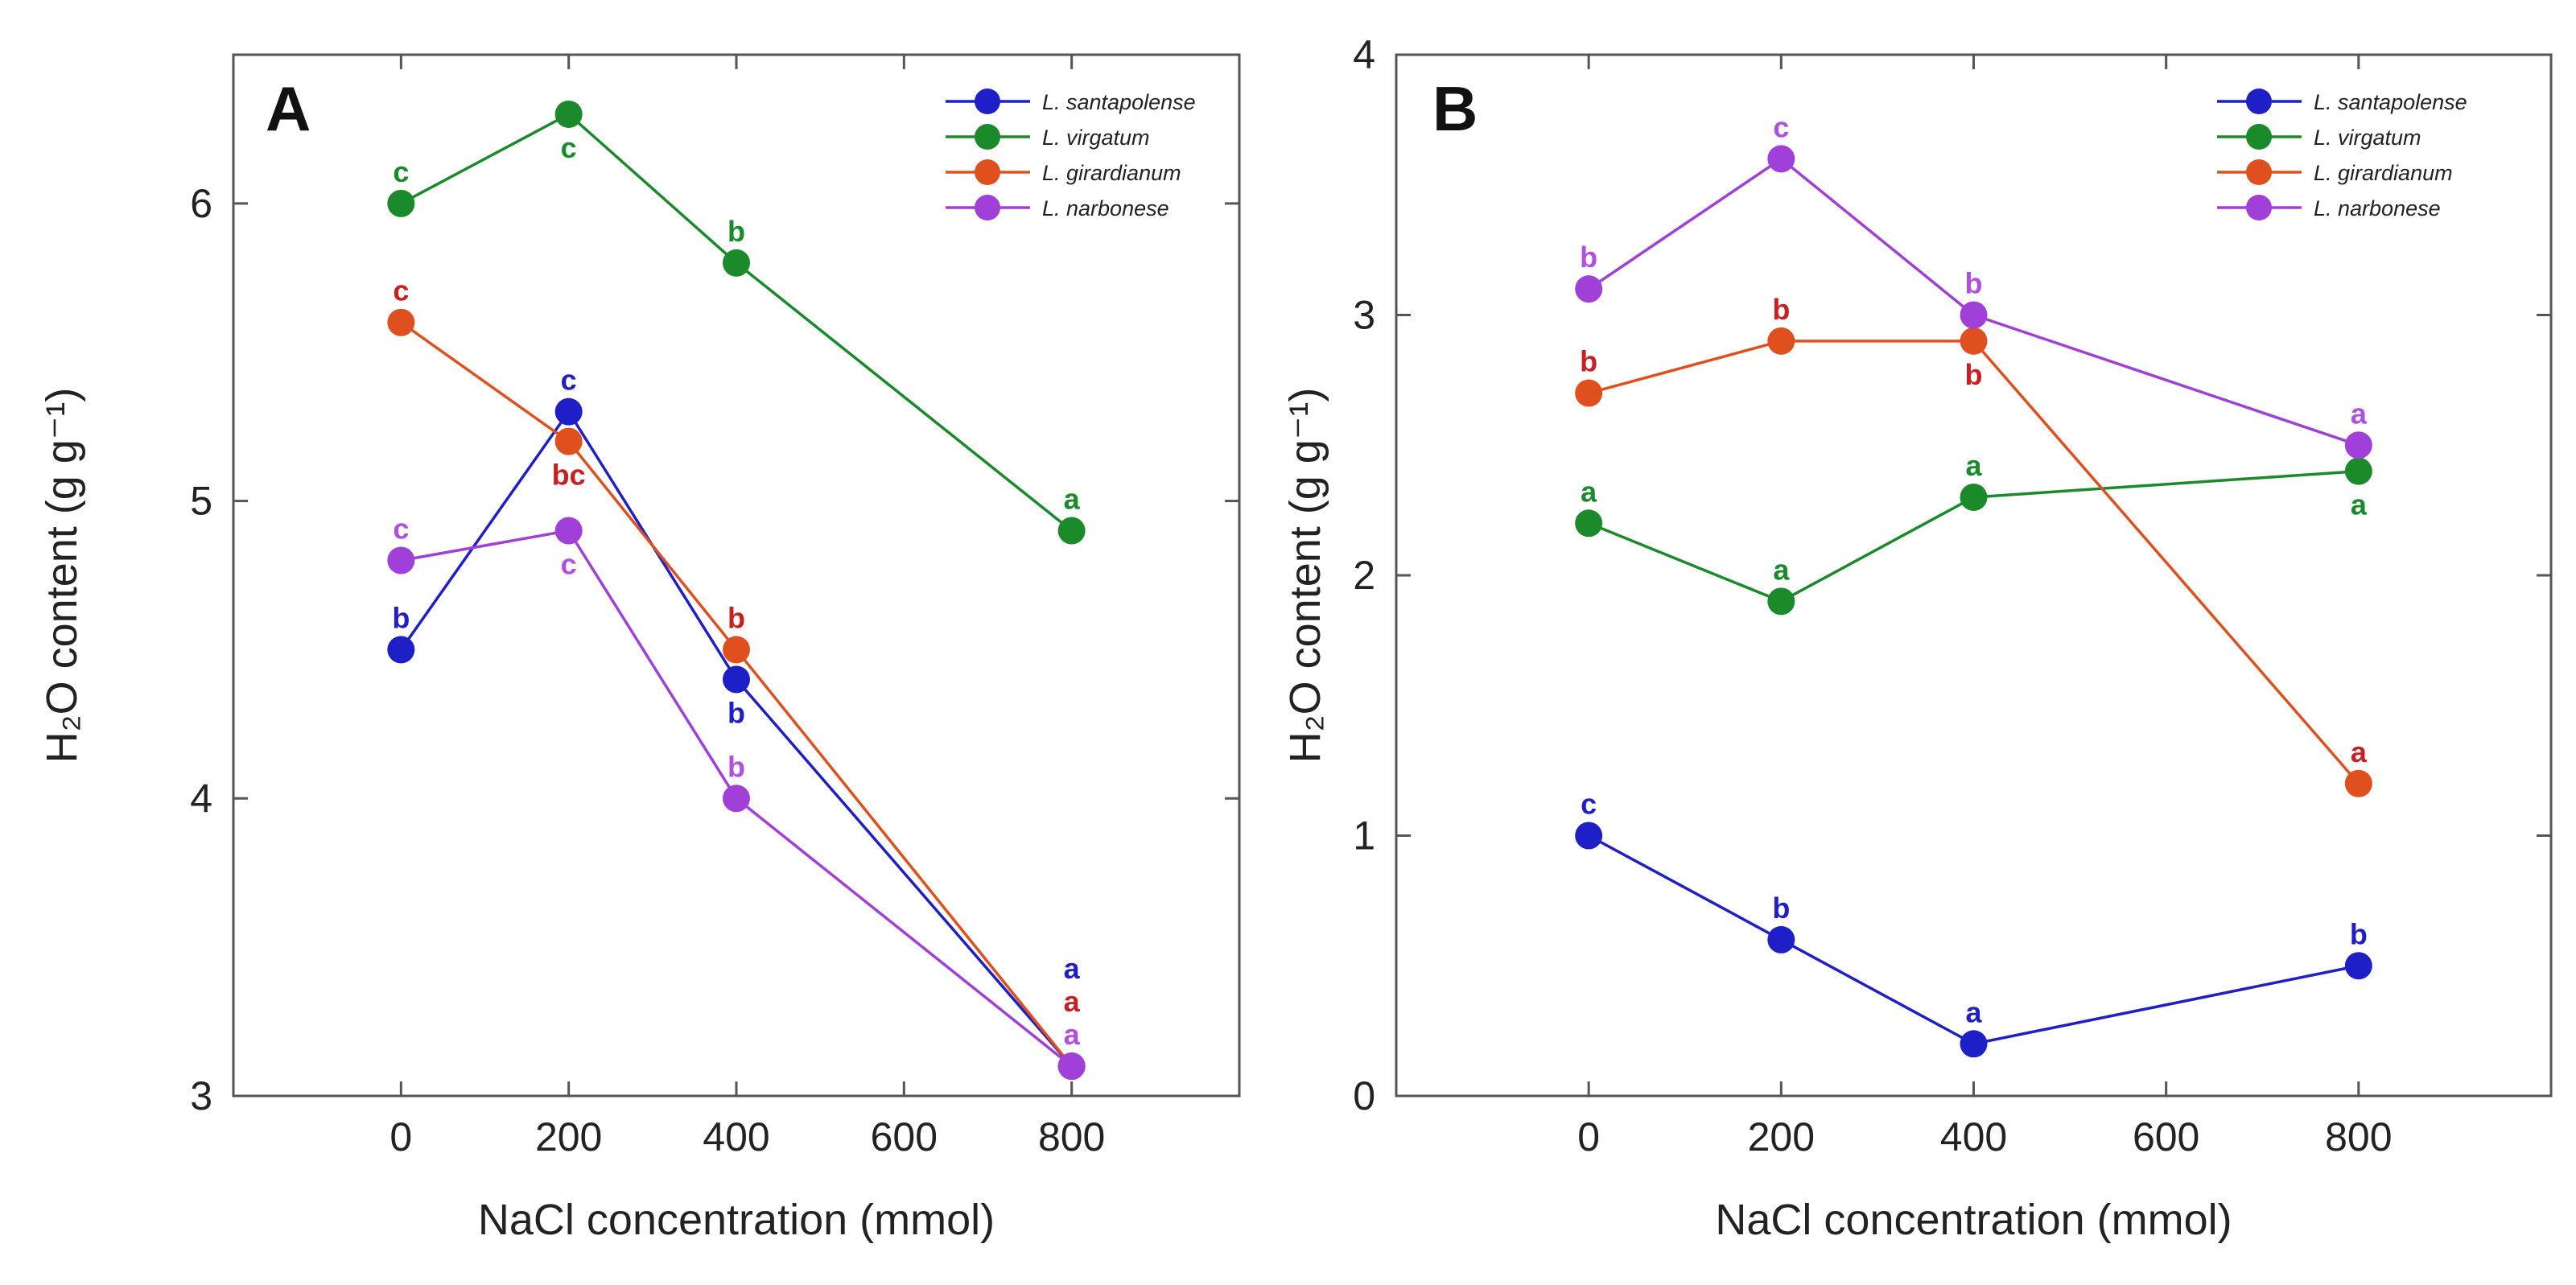  Describe the element at coordinates (1364, 1095) in the screenshot. I see `y-tick-label: 0` at that location.